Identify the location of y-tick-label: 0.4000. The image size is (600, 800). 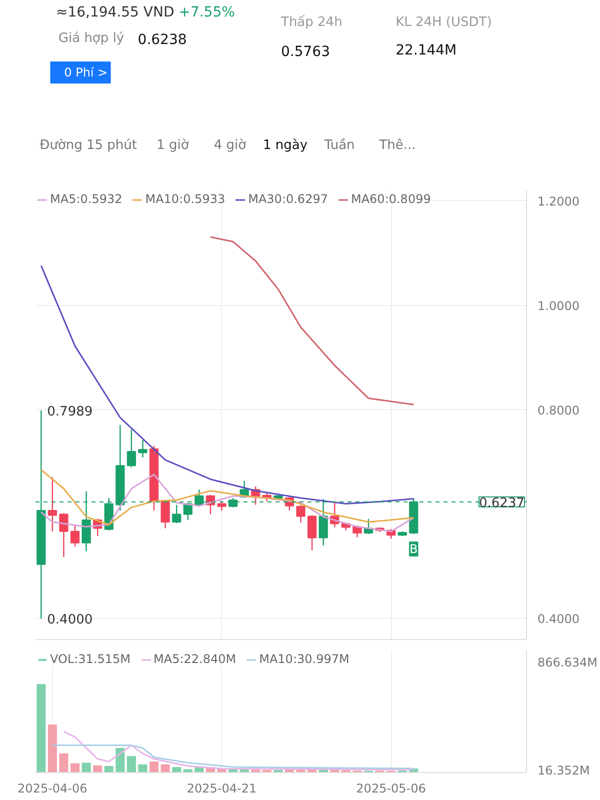
(559, 619).